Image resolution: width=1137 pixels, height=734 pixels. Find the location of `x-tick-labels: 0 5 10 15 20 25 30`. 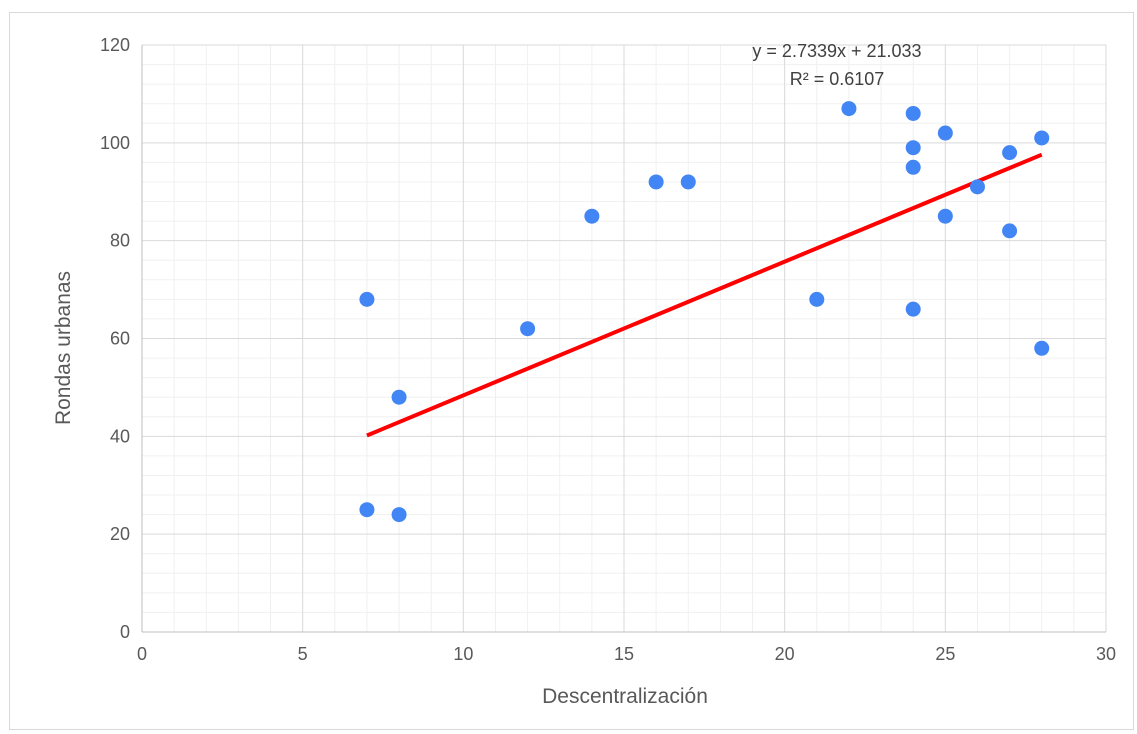

x-tick-labels: 0 5 10 15 20 25 30 is located at coordinates (626, 654).